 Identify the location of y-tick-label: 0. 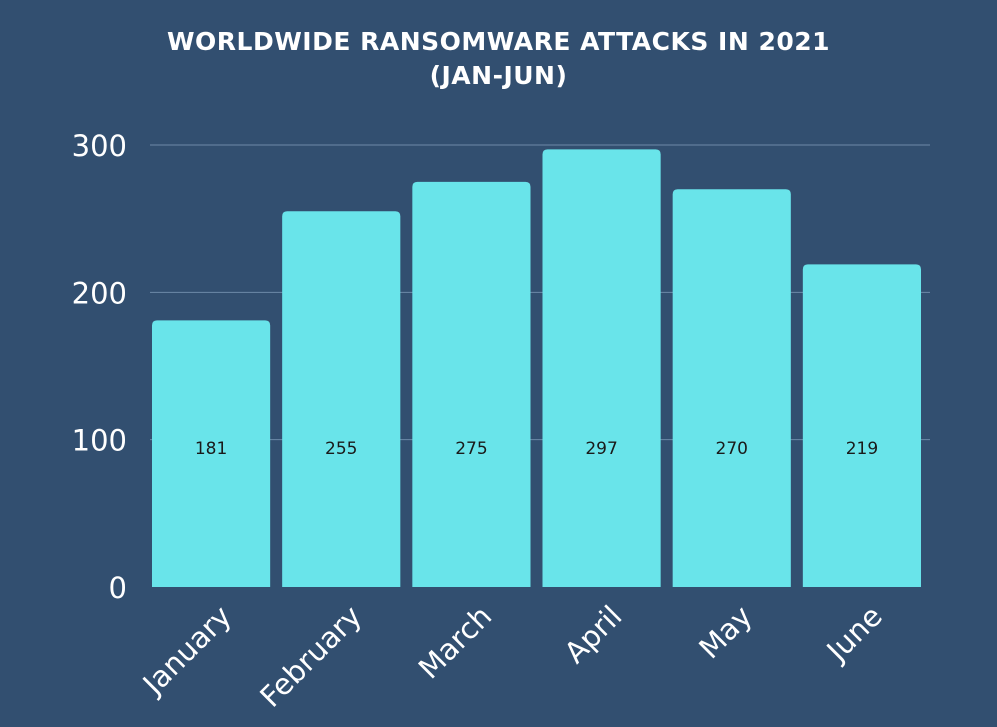
(118, 588).